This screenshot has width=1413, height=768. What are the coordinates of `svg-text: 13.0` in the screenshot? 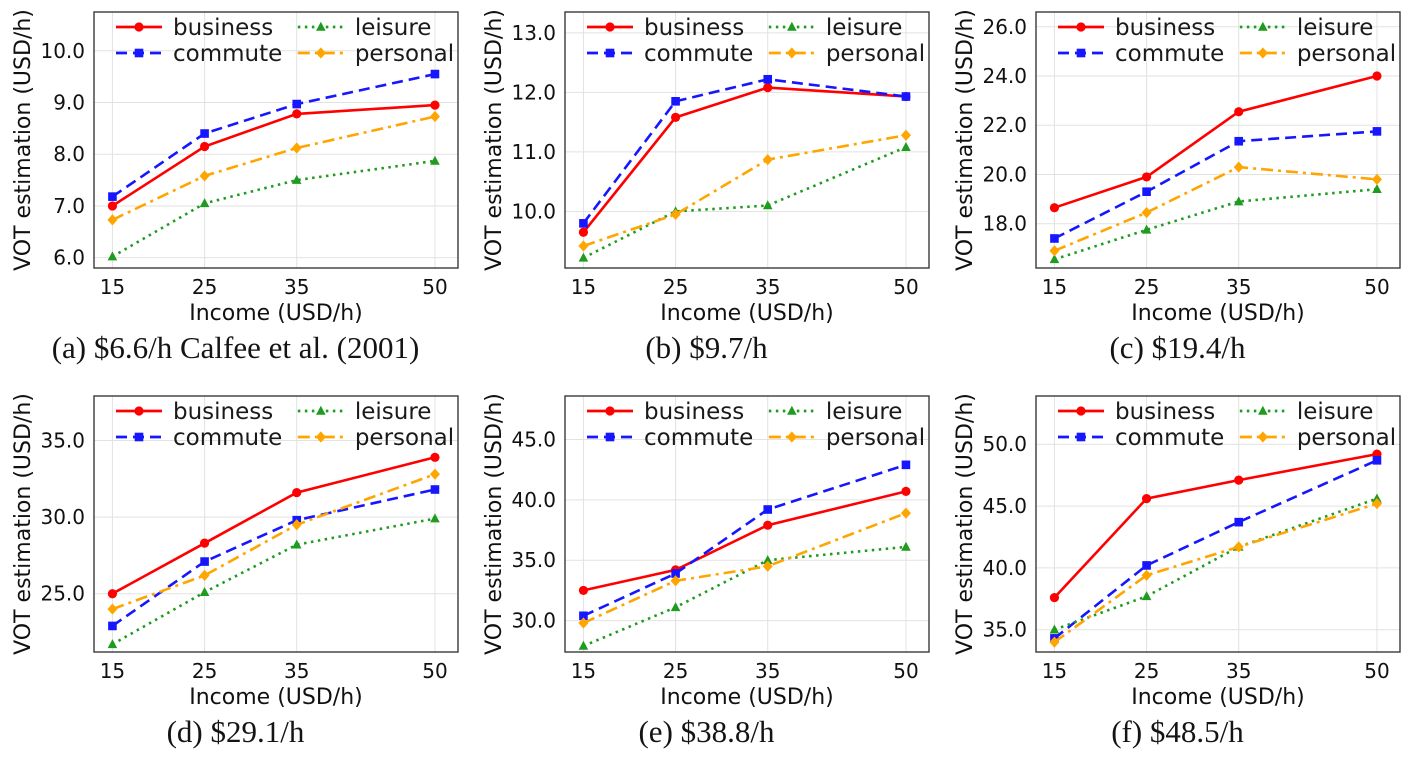 It's located at (533, 33).